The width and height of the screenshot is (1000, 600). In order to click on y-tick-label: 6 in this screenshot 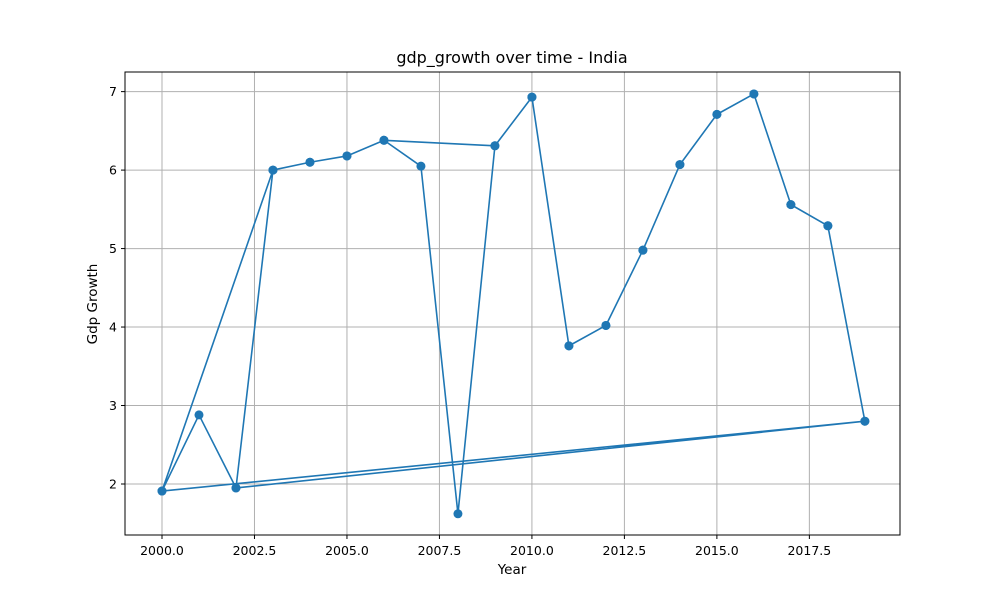, I will do `click(113, 170)`.